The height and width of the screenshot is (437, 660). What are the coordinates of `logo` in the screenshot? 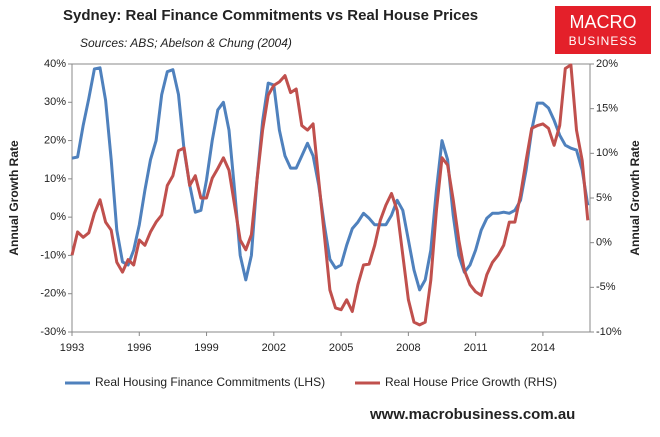 It's located at (603, 30).